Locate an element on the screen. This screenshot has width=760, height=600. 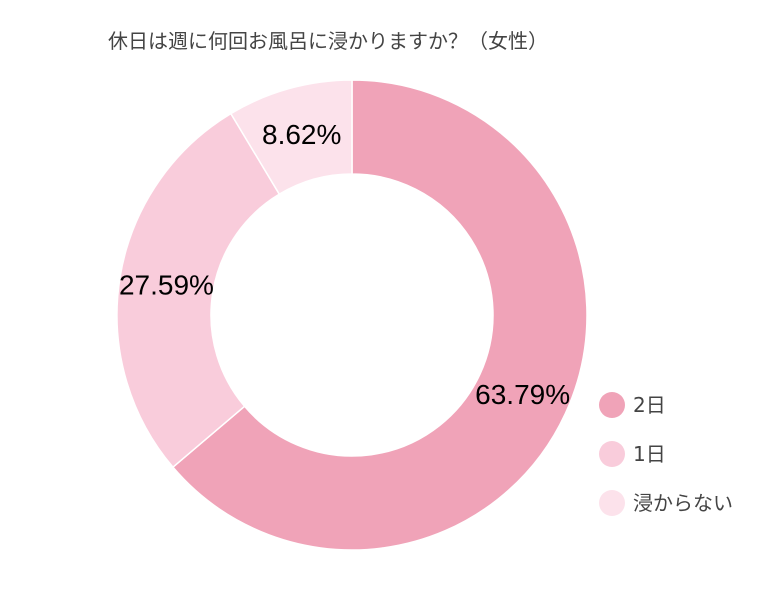
chart-title: 休日は週に何回お風呂に浸かりますか？（女性） is located at coordinates (328, 41).